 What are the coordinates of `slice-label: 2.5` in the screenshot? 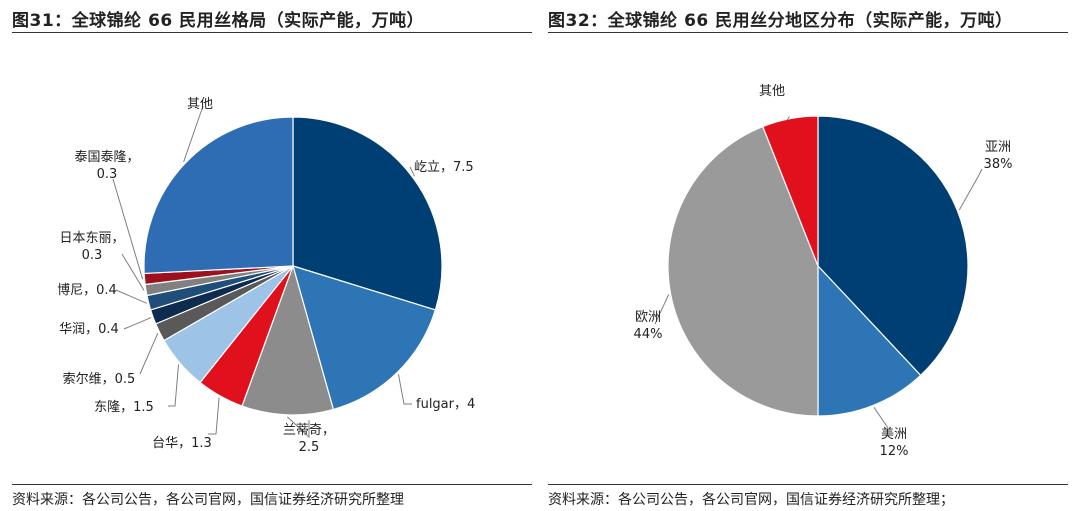 It's located at (309, 447).